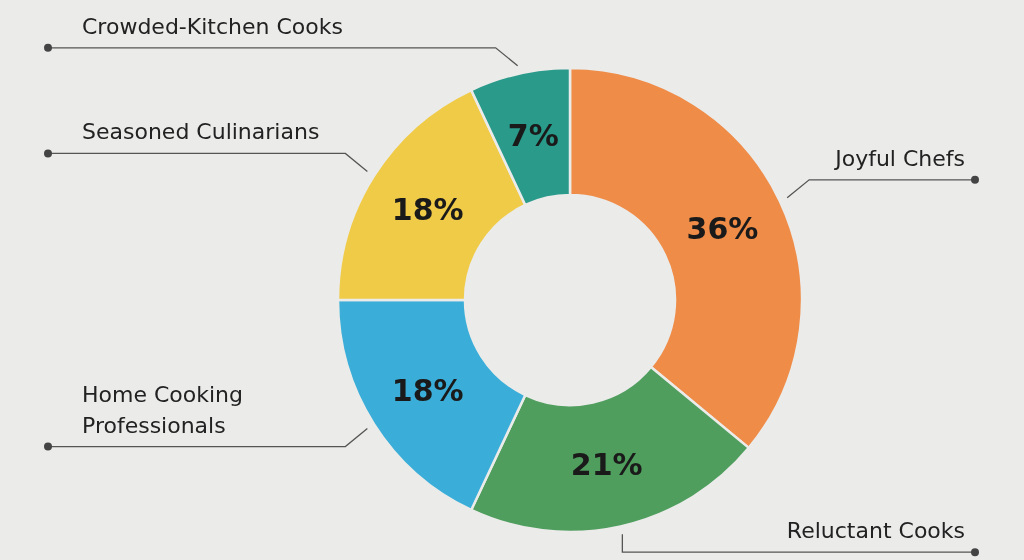 The height and width of the screenshot is (560, 1024). What do you see at coordinates (722, 228) in the screenshot?
I see `data-label: 36%` at bounding box center [722, 228].